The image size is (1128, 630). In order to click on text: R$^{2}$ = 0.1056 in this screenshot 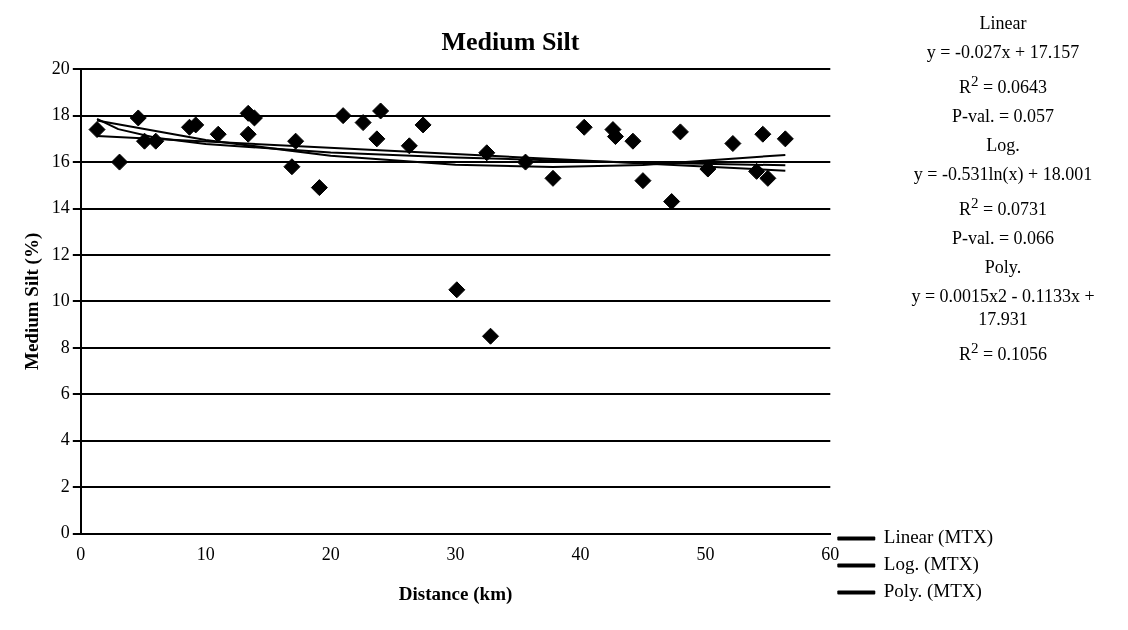, I will do `click(1003, 352)`.